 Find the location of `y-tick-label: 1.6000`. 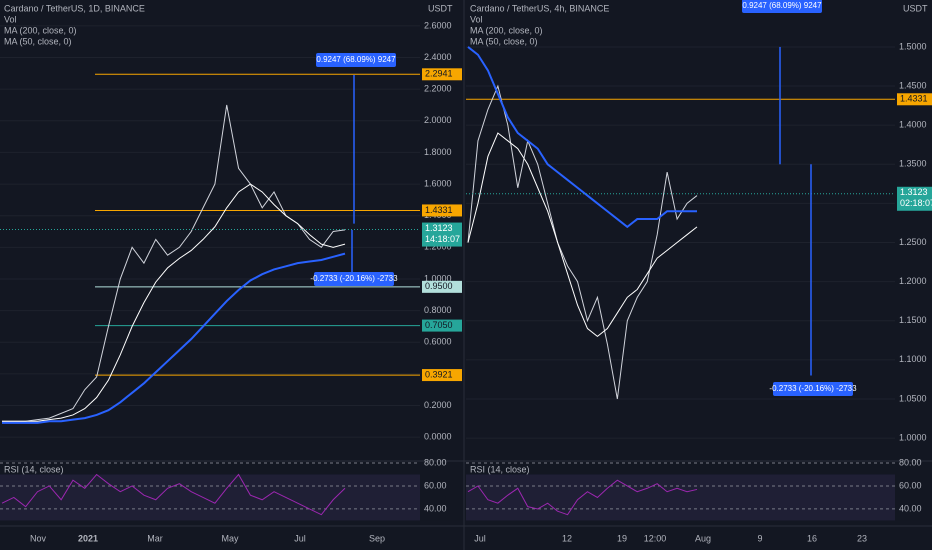

y-tick-label: 1.6000 is located at coordinates (438, 183).